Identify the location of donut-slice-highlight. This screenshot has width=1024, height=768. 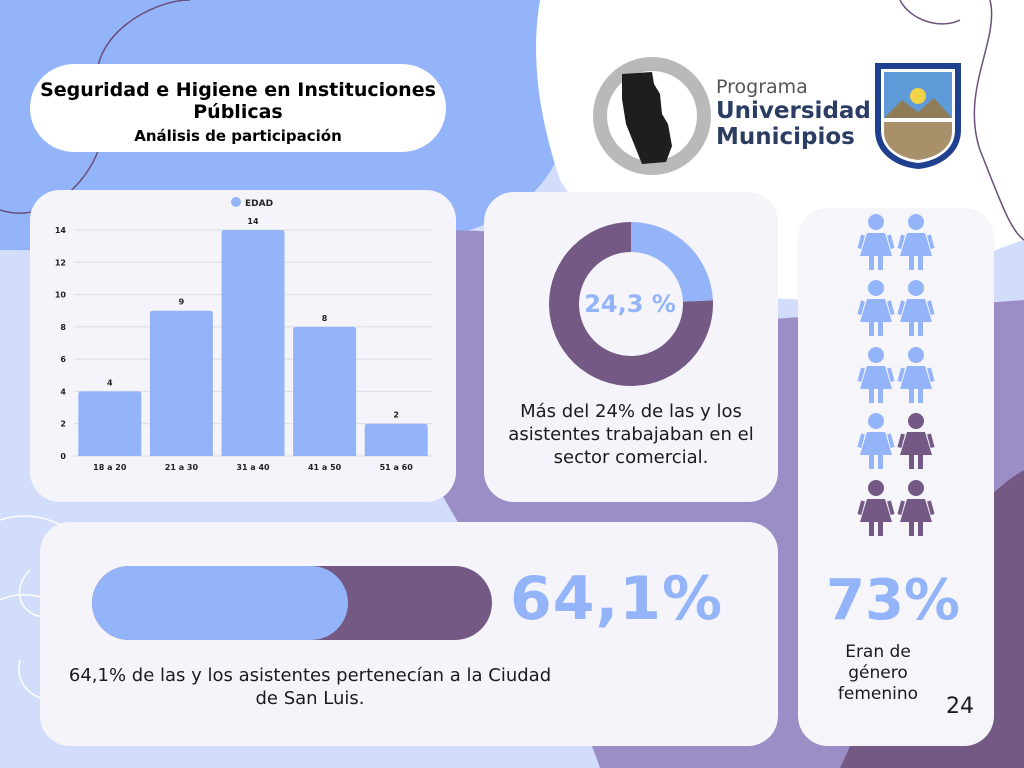
(672, 262).